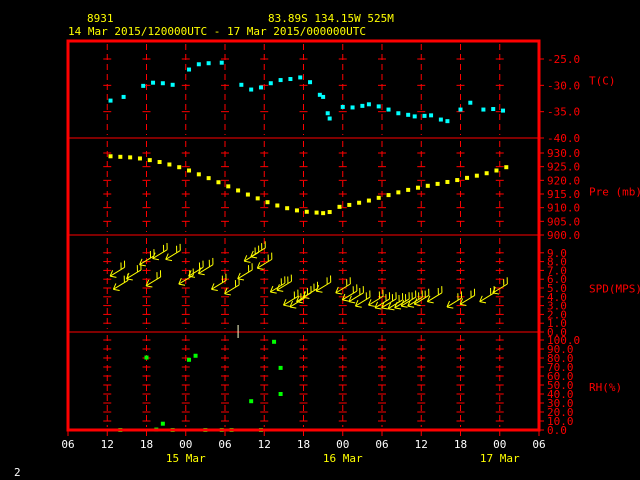 This screenshot has width=640, height=480. Describe the element at coordinates (563, 112) in the screenshot. I see `y-tick-label: -35.0` at that location.